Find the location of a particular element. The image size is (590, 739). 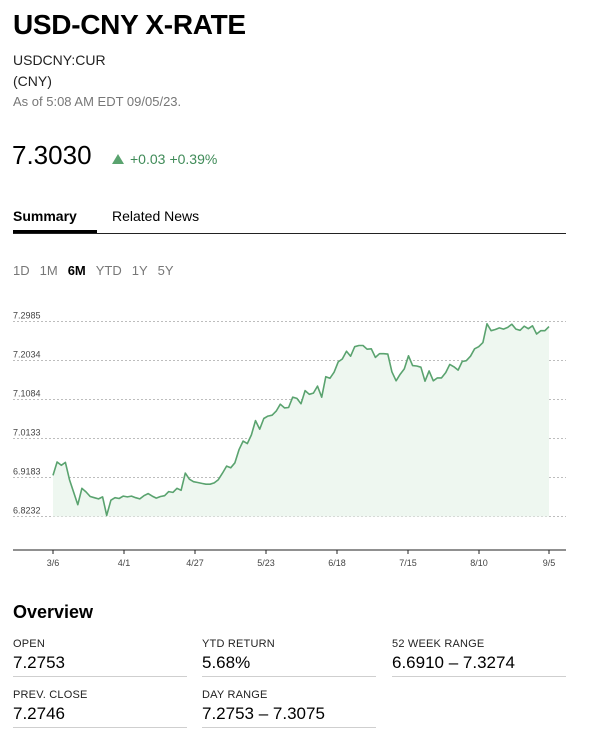

y-tick-label: 6.8232 is located at coordinates (27, 511).